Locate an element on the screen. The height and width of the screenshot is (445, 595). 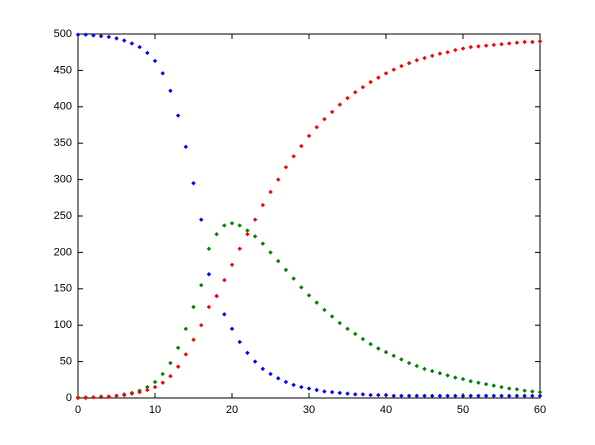
x-tick-label: 40 is located at coordinates (386, 410).